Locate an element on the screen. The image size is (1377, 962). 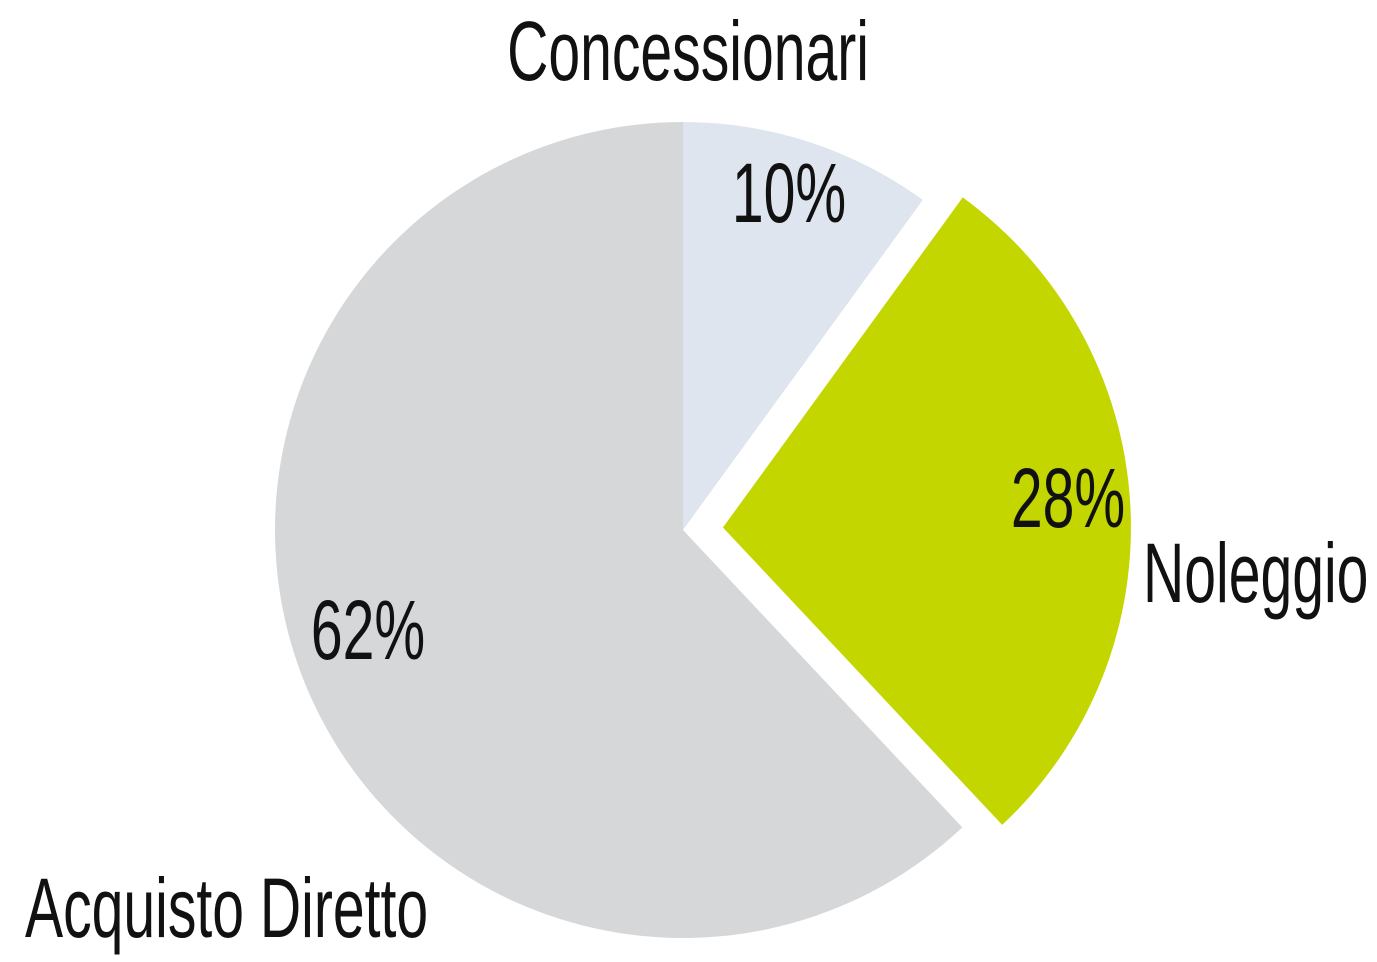
value-label: 10% is located at coordinates (789, 194).